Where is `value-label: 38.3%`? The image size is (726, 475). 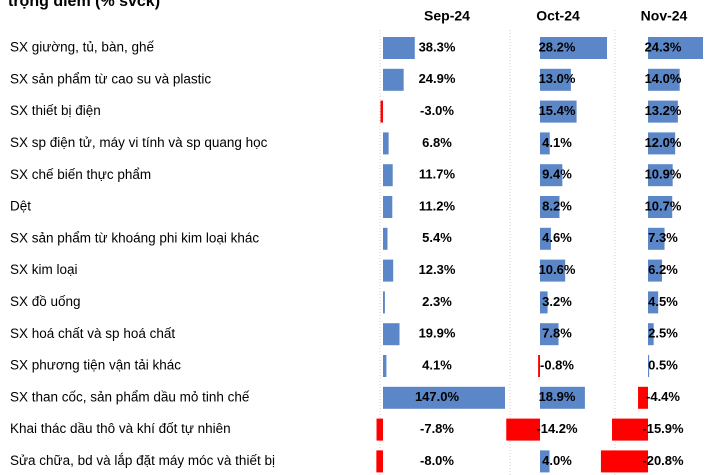 value-label: 38.3% is located at coordinates (437, 46).